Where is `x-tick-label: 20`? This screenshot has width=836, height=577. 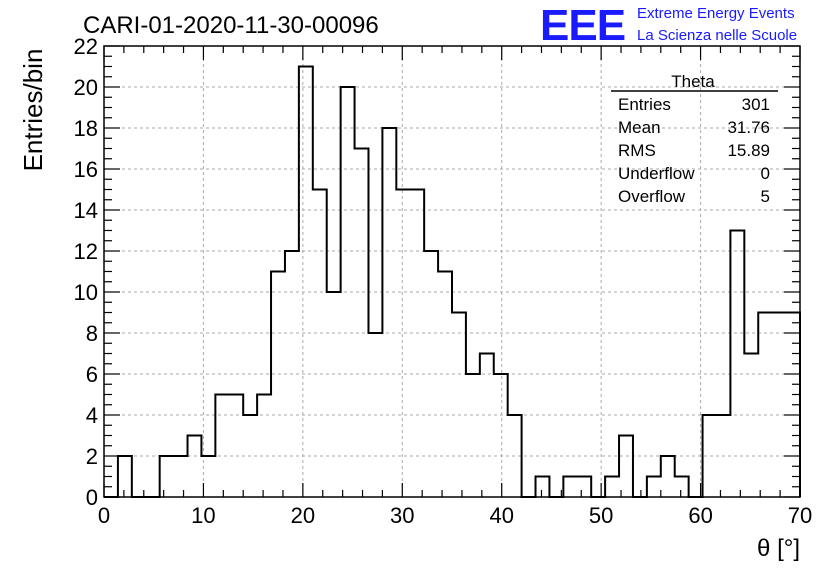 x-tick-label: 20 is located at coordinates (303, 515).